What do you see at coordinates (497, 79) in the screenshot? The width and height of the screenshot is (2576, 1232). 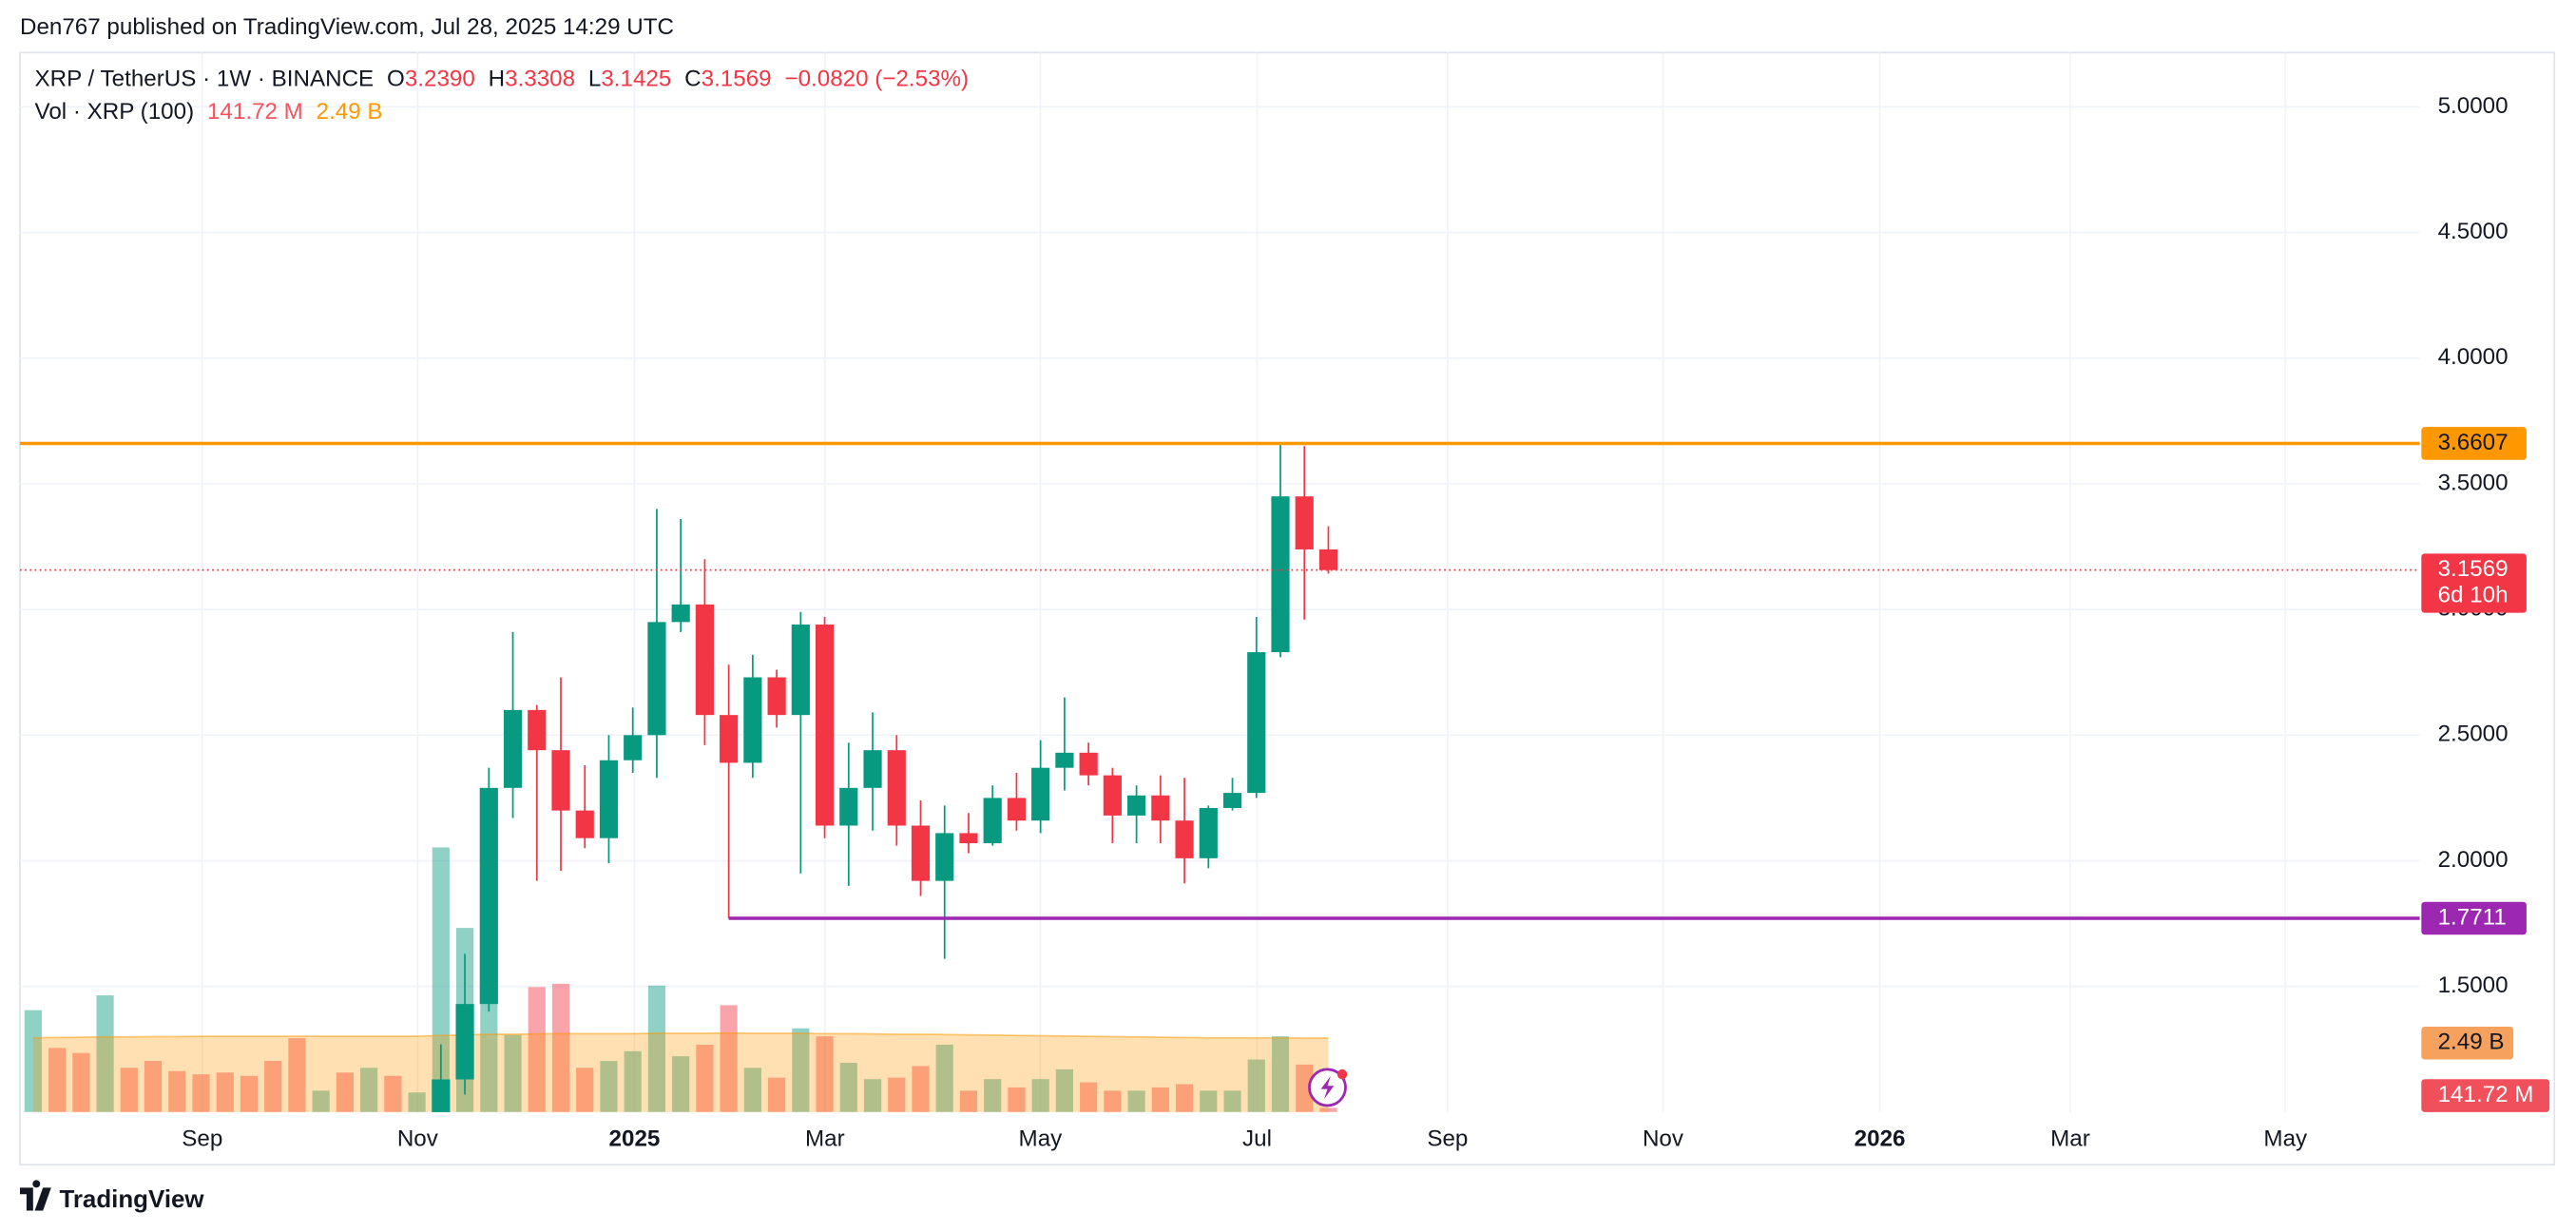 I see `legend-key: H` at bounding box center [497, 79].